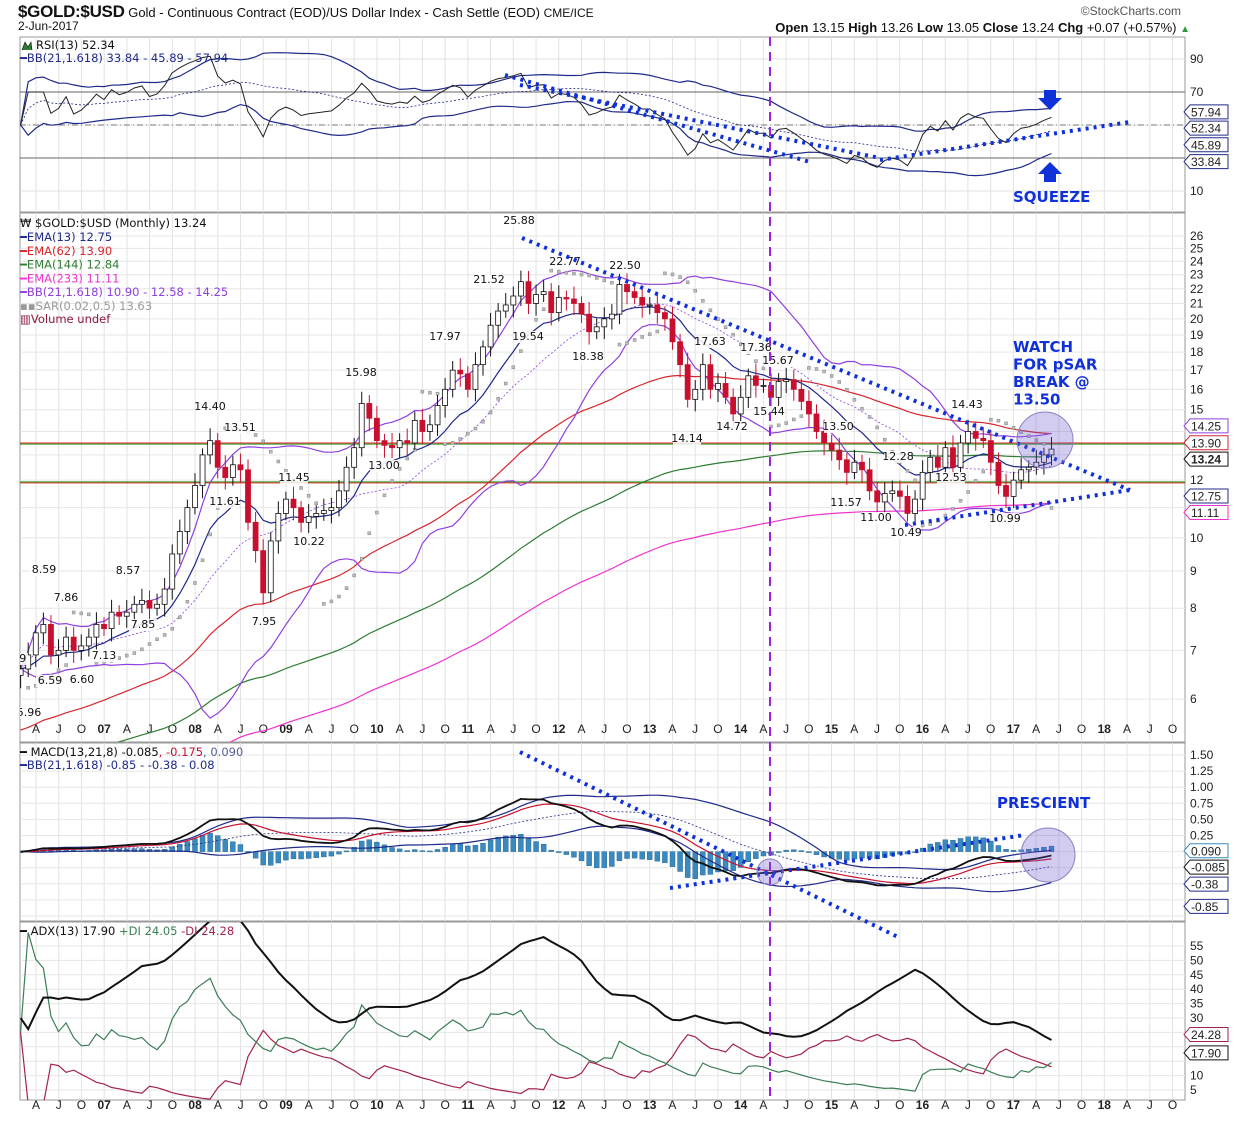 The image size is (1236, 1121). Describe the element at coordinates (1205, 885) in the screenshot. I see `macd-tag: -0.38` at that location.